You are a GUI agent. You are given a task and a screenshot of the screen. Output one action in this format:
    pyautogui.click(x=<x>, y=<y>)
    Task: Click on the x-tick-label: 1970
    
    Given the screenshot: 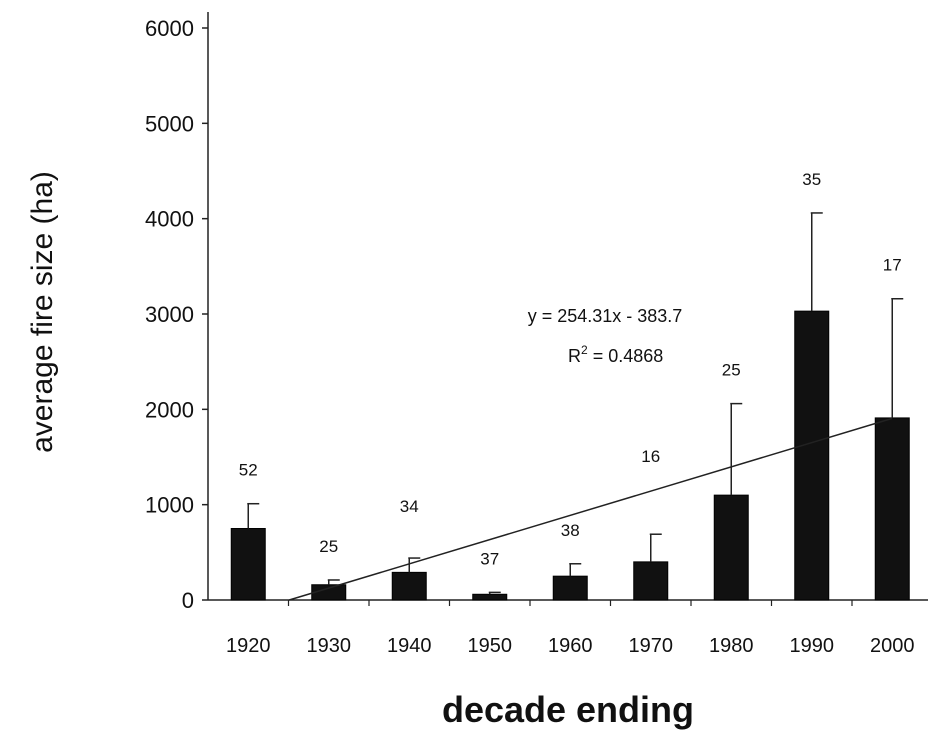 What is the action you would take?
    pyautogui.click(x=651, y=646)
    